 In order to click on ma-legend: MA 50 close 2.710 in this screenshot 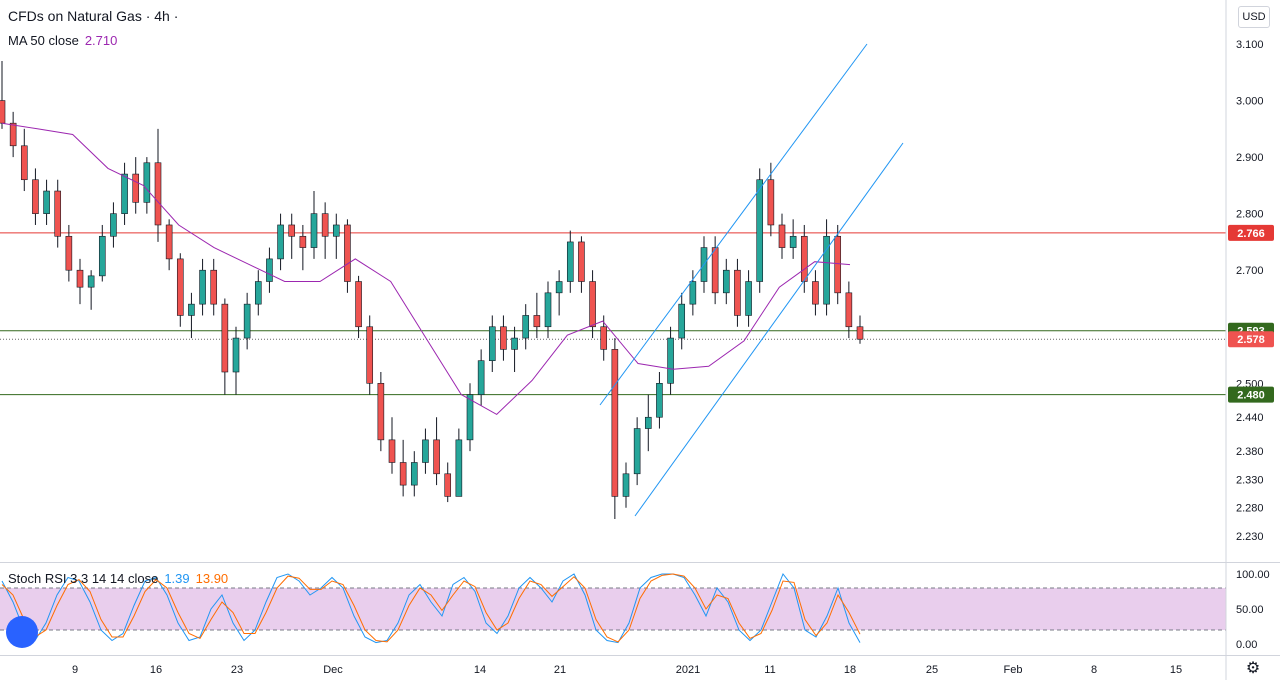, I will do `click(62, 40)`.